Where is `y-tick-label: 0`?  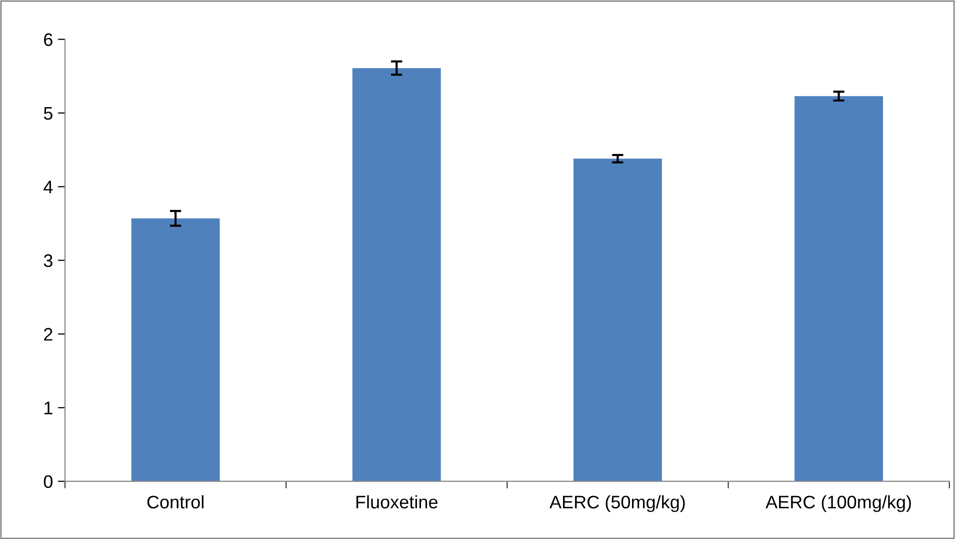 y-tick-label: 0 is located at coordinates (48, 481).